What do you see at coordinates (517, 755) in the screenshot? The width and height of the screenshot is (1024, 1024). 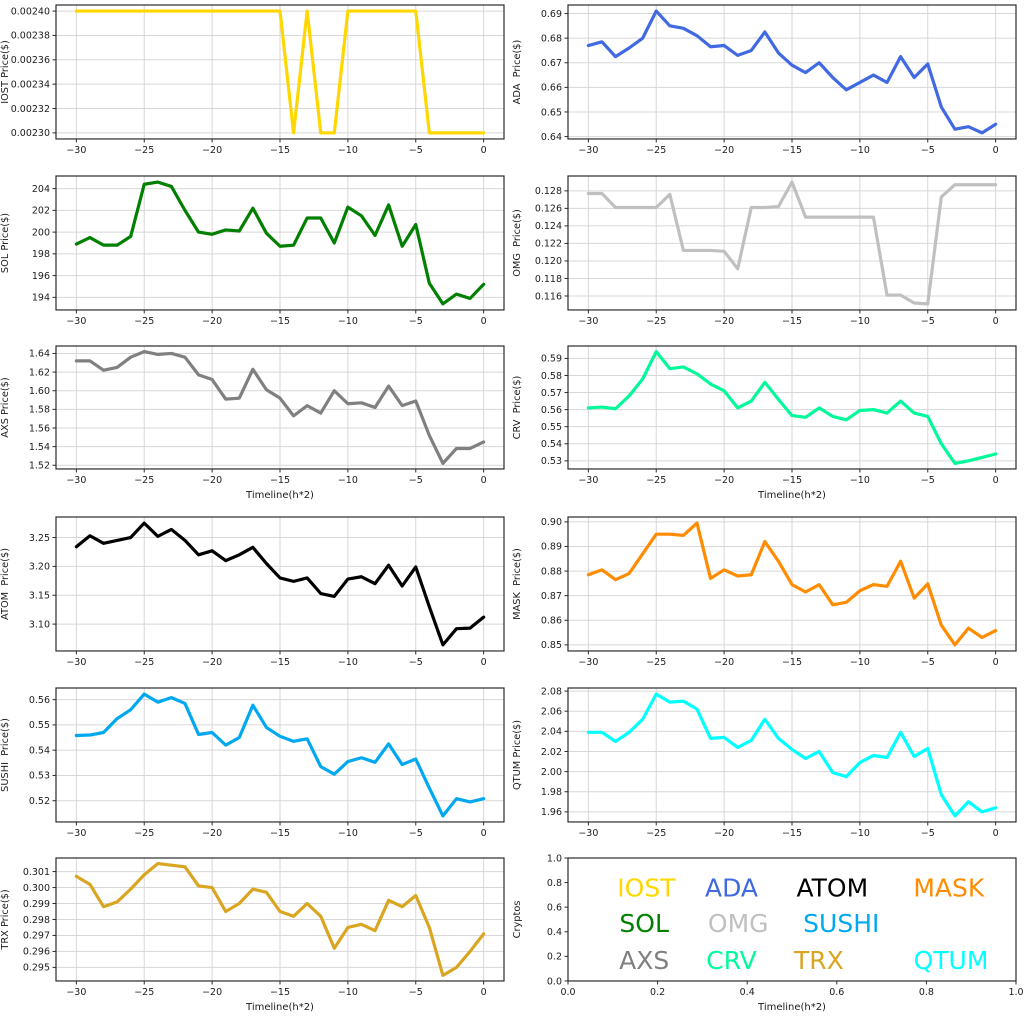 I see `y-axis-label: QTUM Price($)` at bounding box center [517, 755].